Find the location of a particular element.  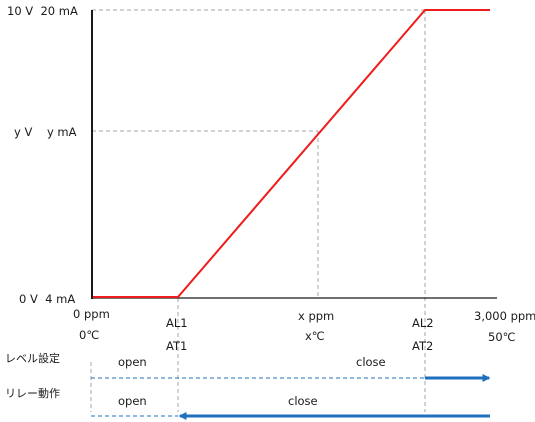

al2-label: AL2 is located at coordinates (423, 323).